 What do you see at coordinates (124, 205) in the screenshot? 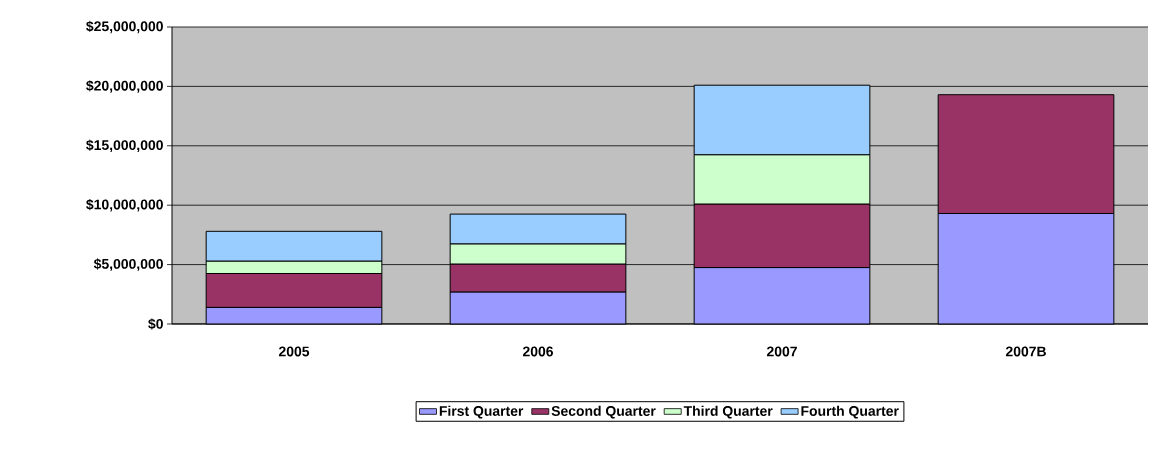
I see `y-tick-label: $10,000,000` at bounding box center [124, 205].